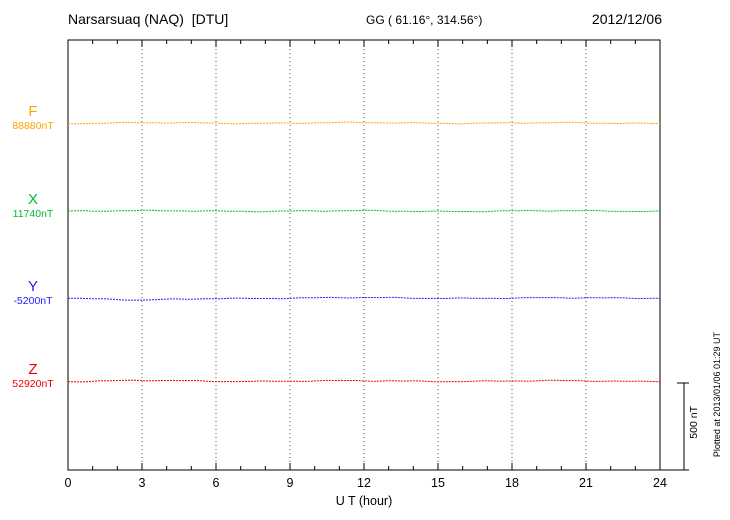 The width and height of the screenshot is (730, 520). Describe the element at coordinates (142, 483) in the screenshot. I see `x-tick-label: 3` at that location.